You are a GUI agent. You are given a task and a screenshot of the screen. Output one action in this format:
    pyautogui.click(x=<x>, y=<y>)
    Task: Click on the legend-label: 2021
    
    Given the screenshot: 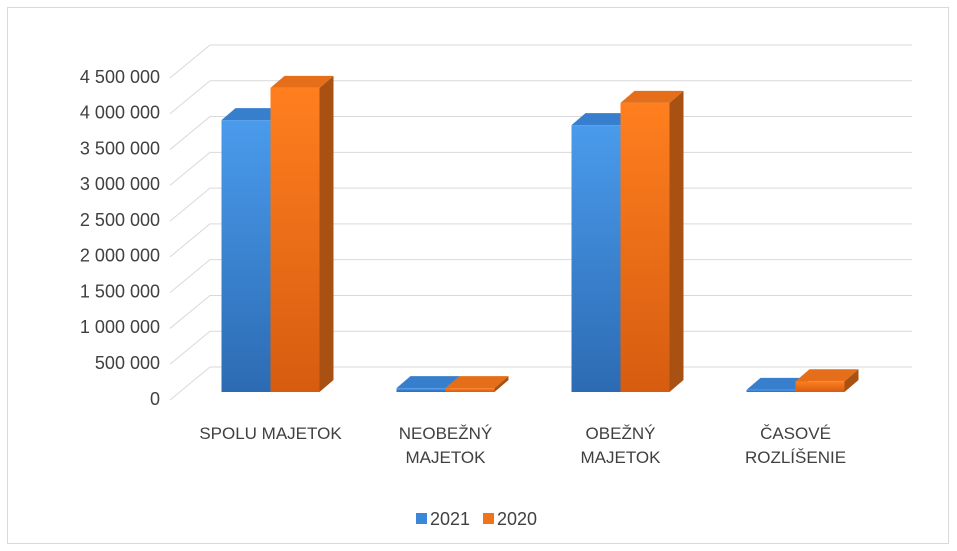 What is the action you would take?
    pyautogui.click(x=450, y=519)
    